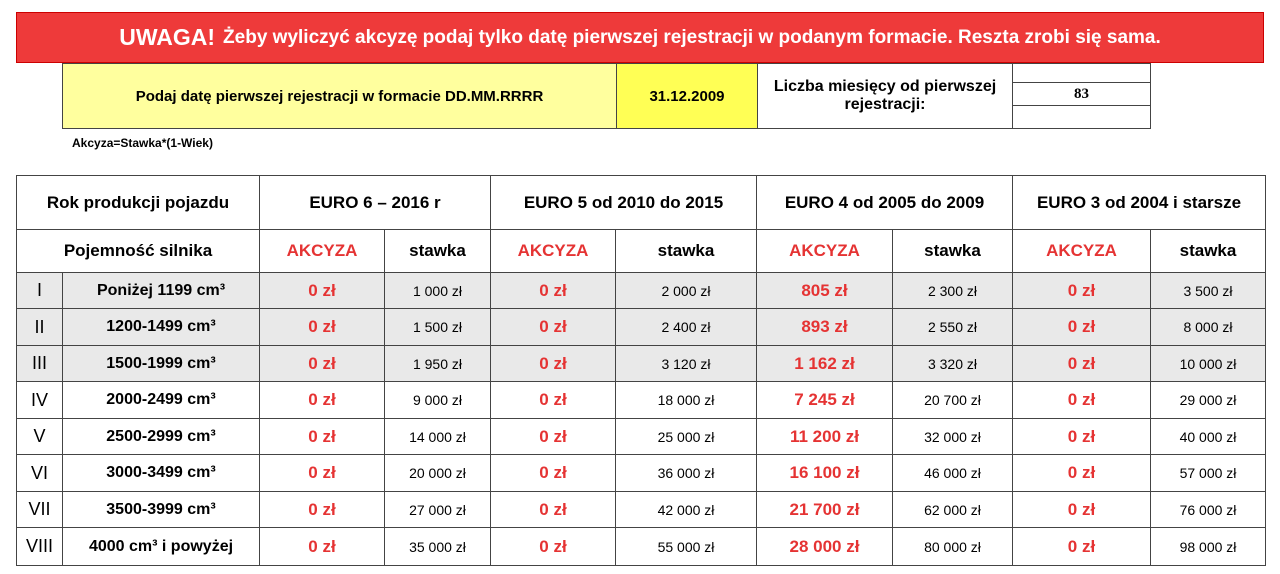  Describe the element at coordinates (952, 436) in the screenshot. I see `rate: 32 000 zł` at that location.